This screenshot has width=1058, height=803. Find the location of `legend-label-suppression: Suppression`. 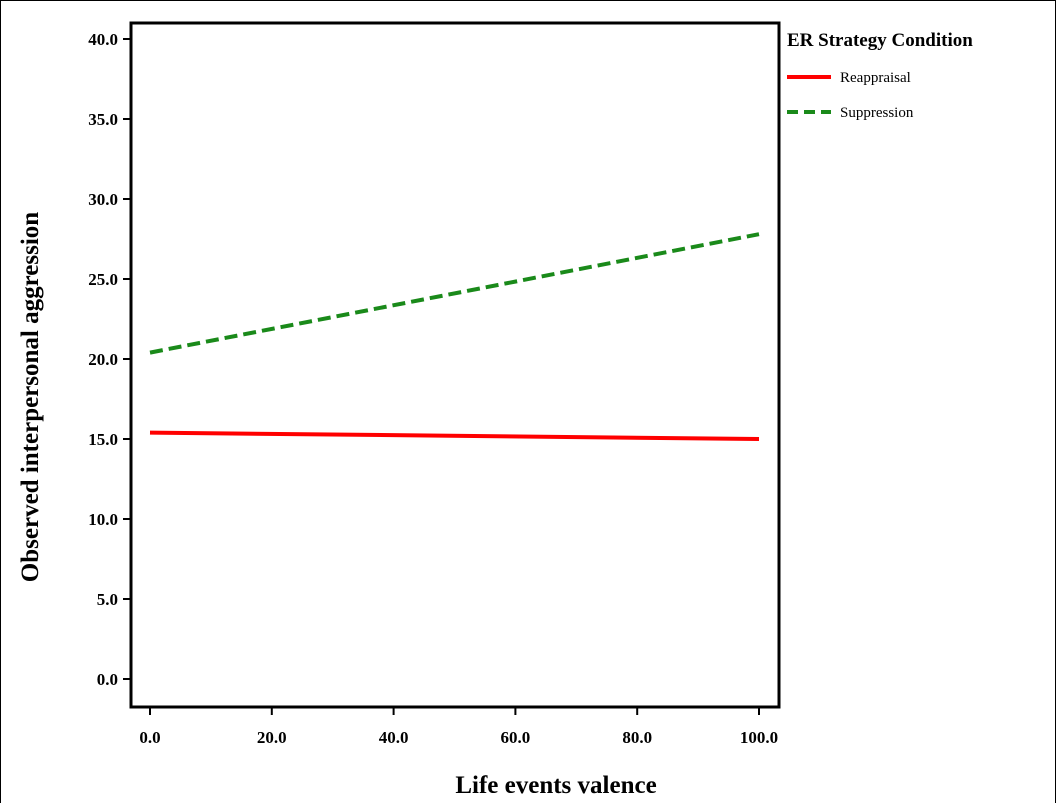

legend-label-suppression: Suppression is located at coordinates (877, 113).